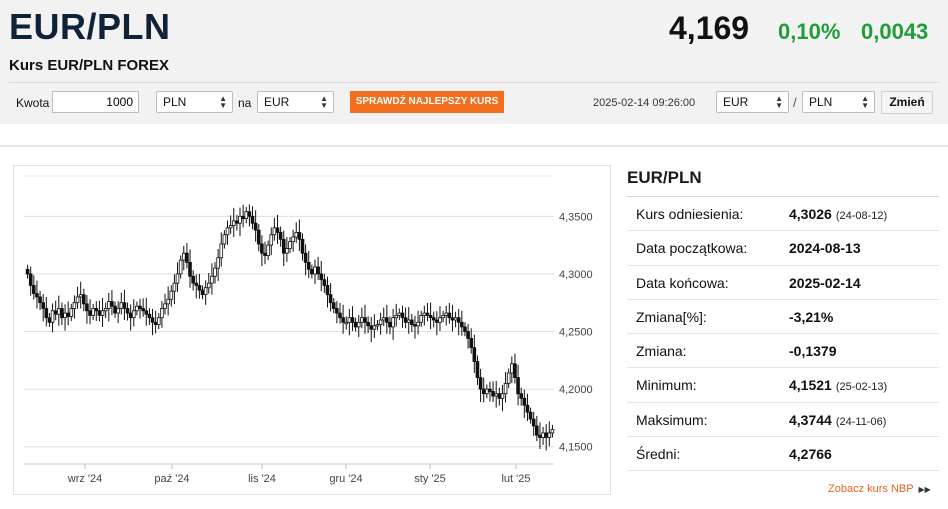 The height and width of the screenshot is (509, 948). I want to click on stat-value-text: 4,1521, so click(810, 385).